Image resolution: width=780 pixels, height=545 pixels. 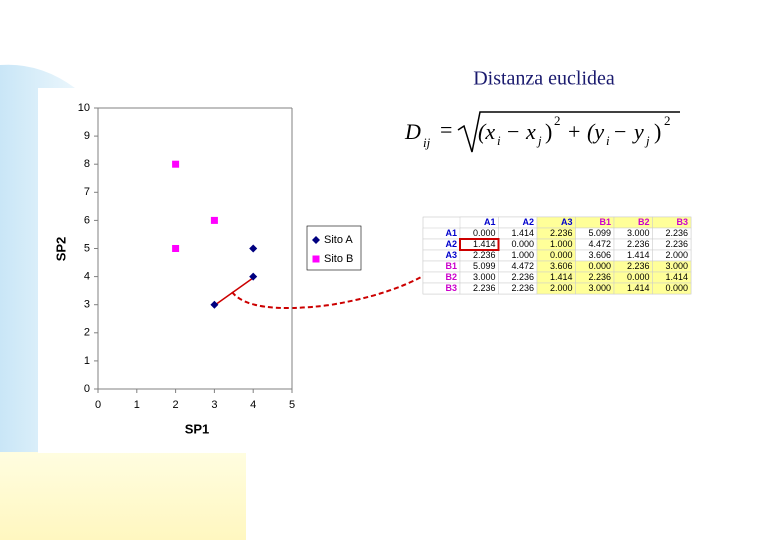 What do you see at coordinates (451, 233) in the screenshot?
I see `row-header: A1` at bounding box center [451, 233].